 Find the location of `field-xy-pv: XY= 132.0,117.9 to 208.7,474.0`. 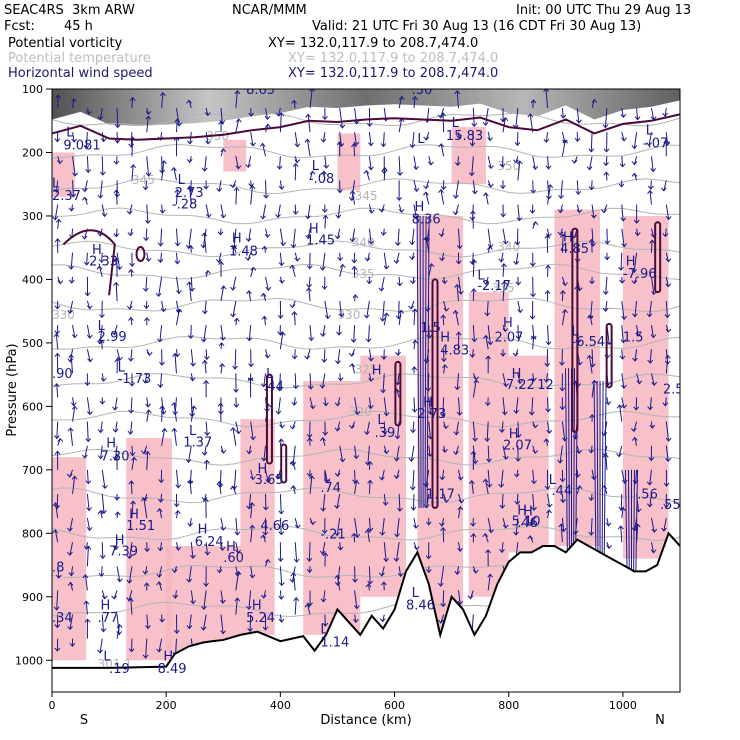

field-xy-pv: XY= 132.0,117.9 to 208.7,474.0 is located at coordinates (373, 43).